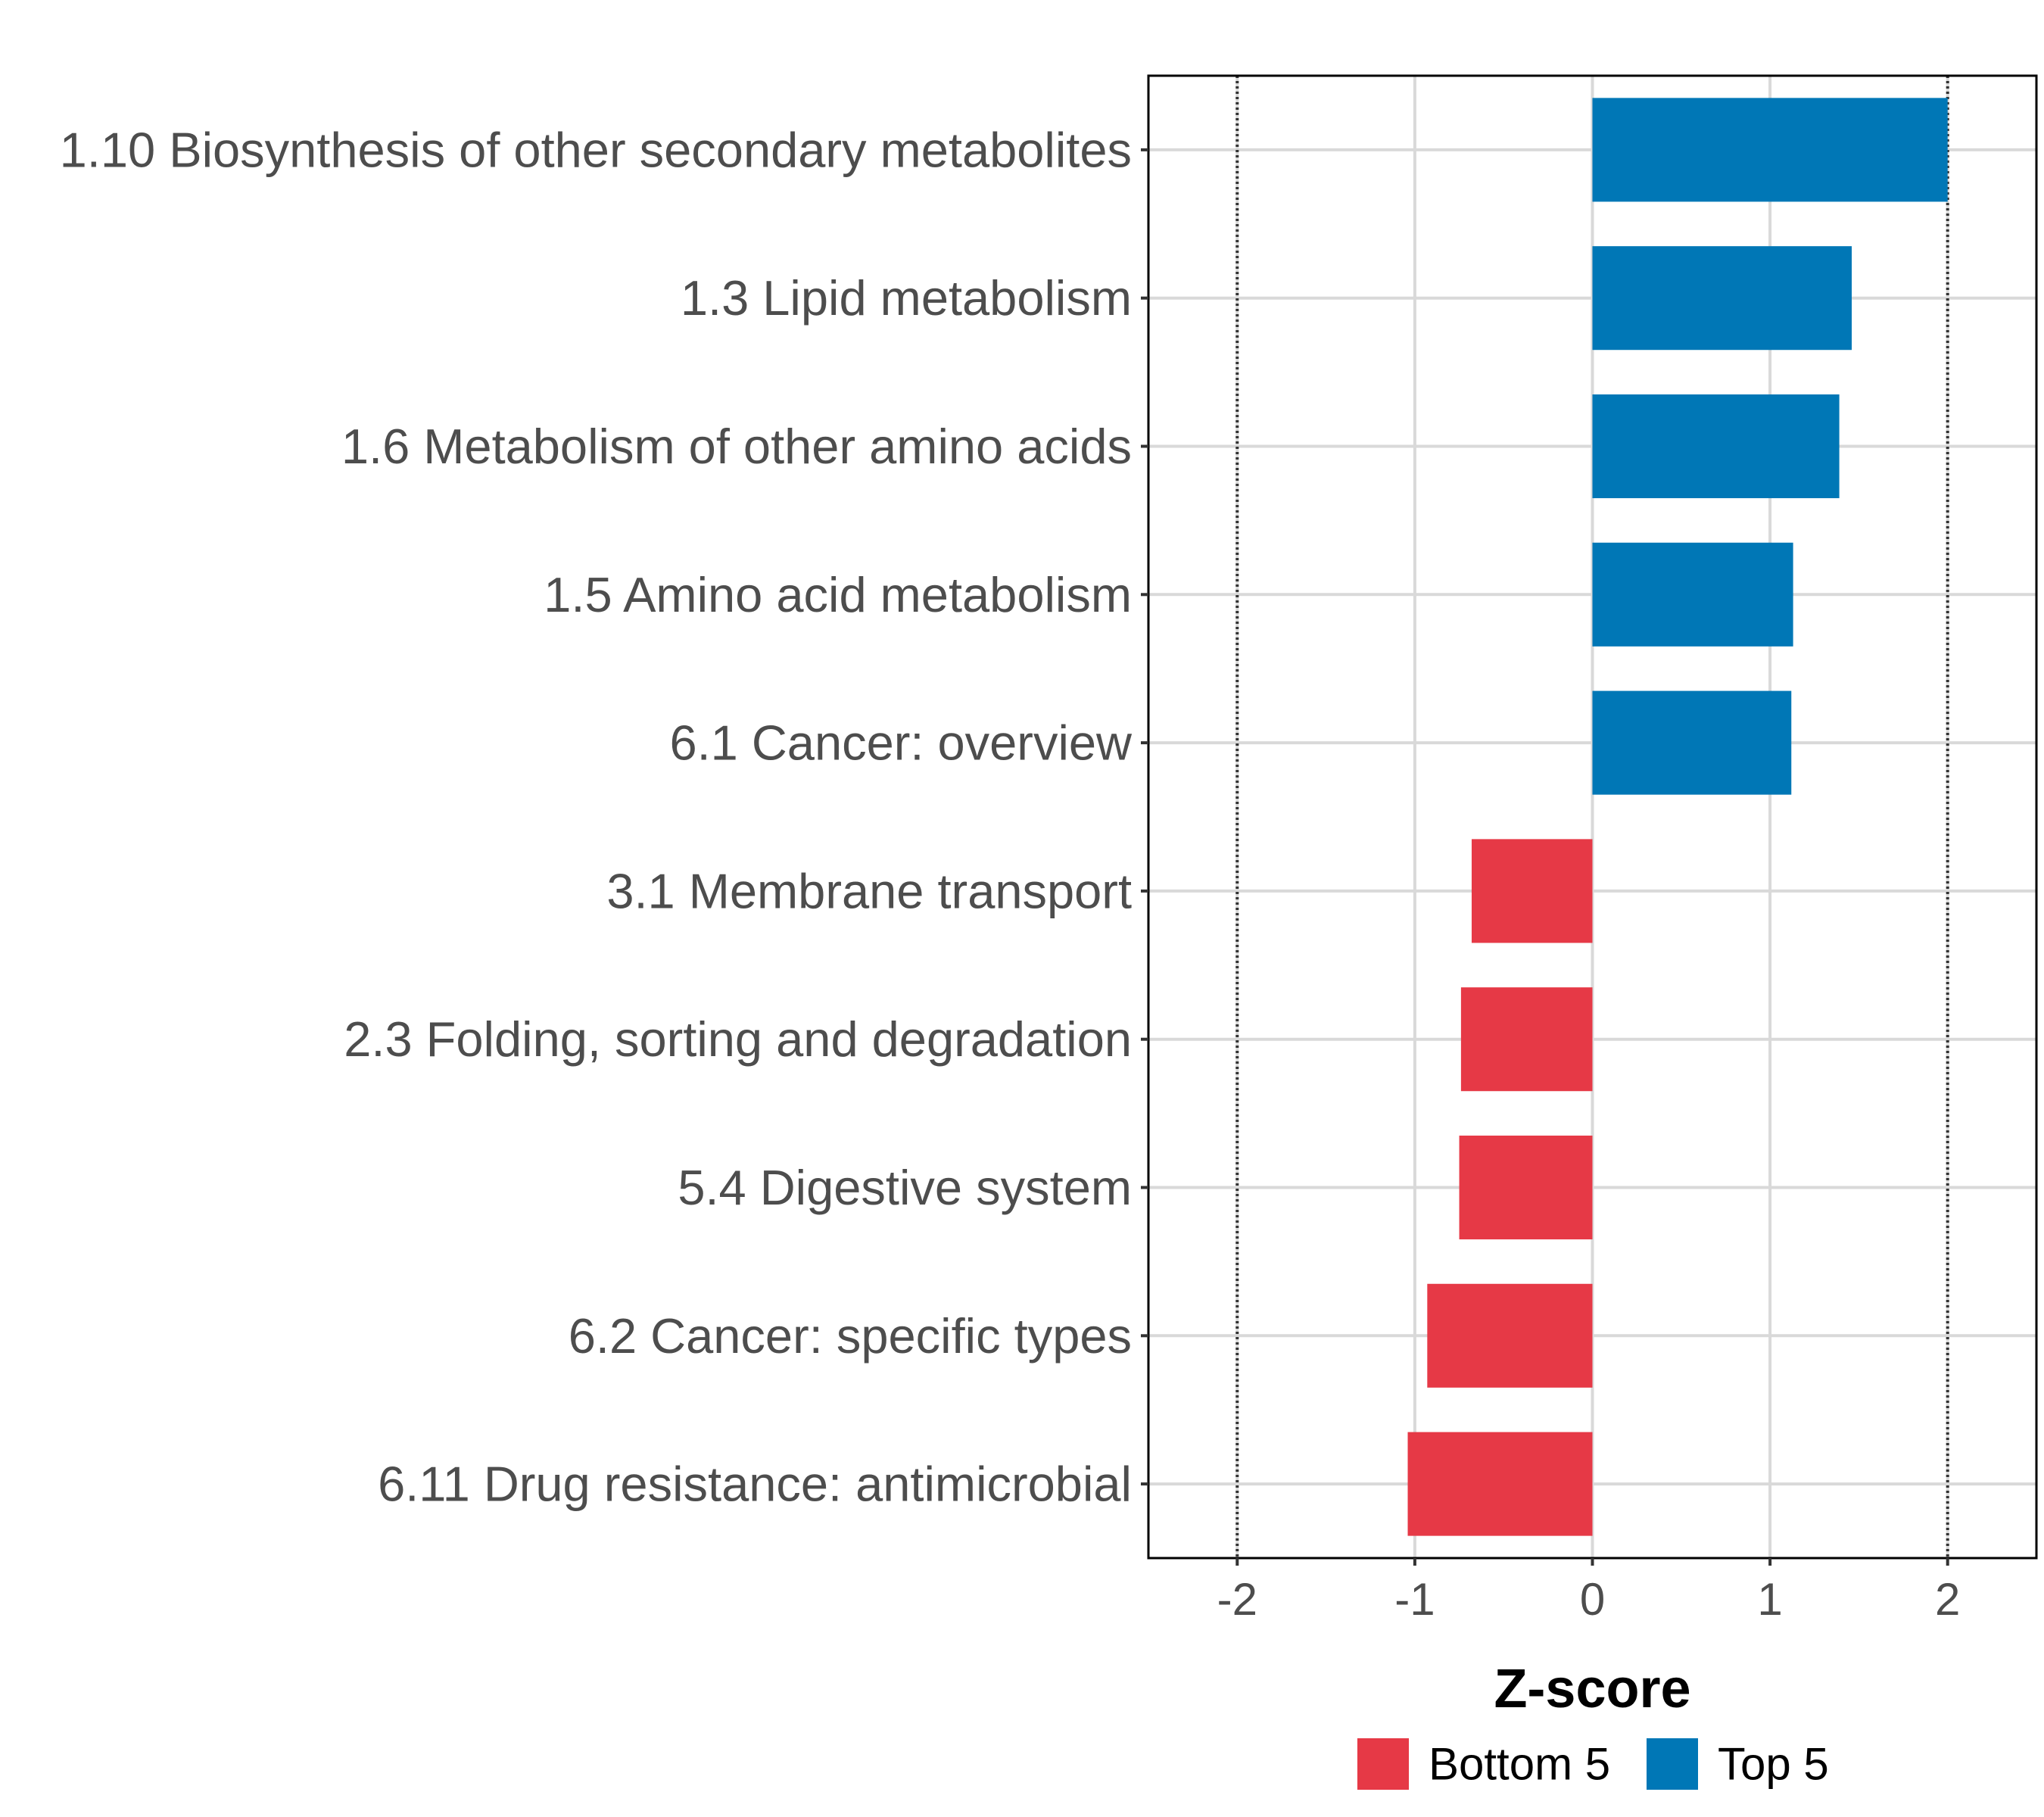 The height and width of the screenshot is (1817, 2044). What do you see at coordinates (907, 298) in the screenshot?
I see `category-label: 1.3 Lipid metabolism` at bounding box center [907, 298].